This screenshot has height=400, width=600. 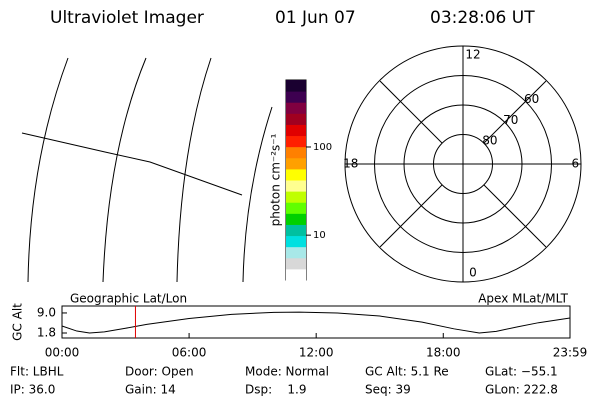 What do you see at coordinates (315, 18) in the screenshot?
I see `date: 01 Jun 07` at bounding box center [315, 18].